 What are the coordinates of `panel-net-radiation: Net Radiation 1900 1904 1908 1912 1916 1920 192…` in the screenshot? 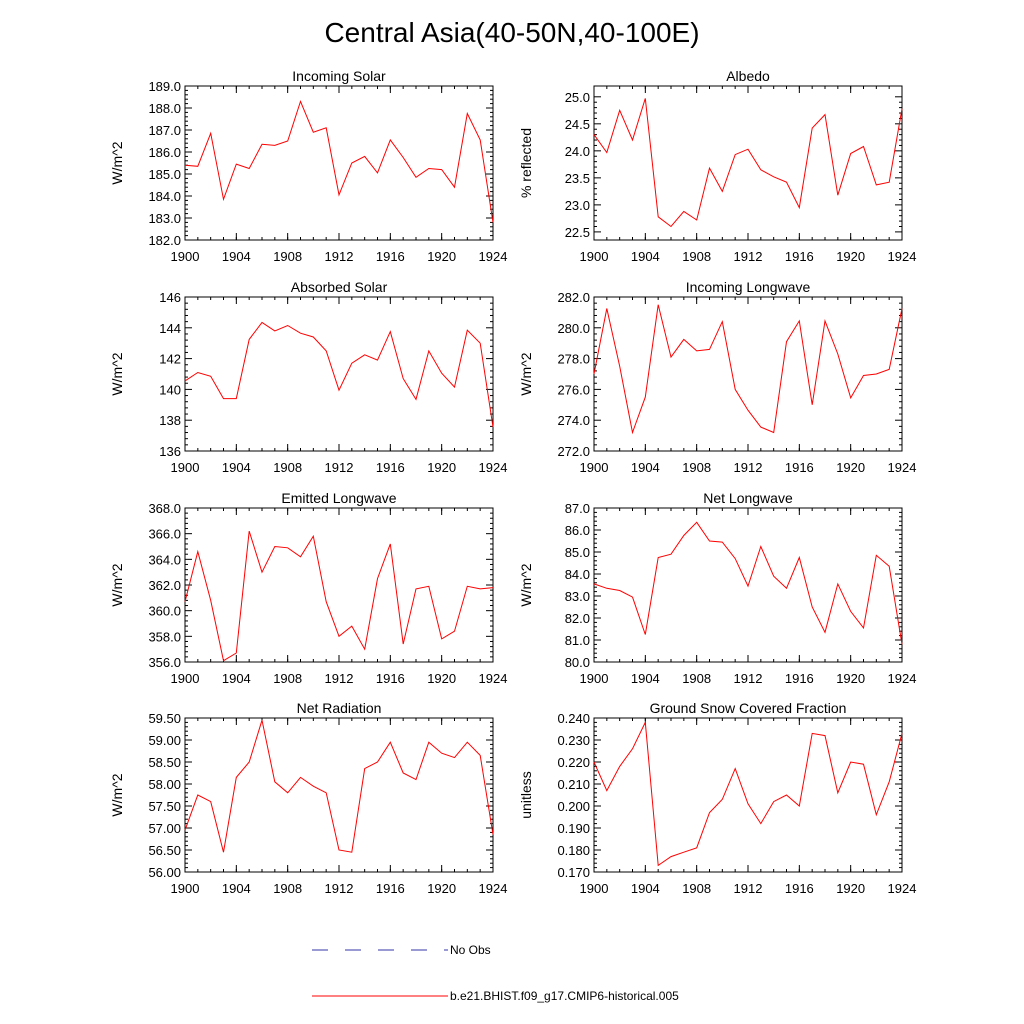 It's located at (308, 798).